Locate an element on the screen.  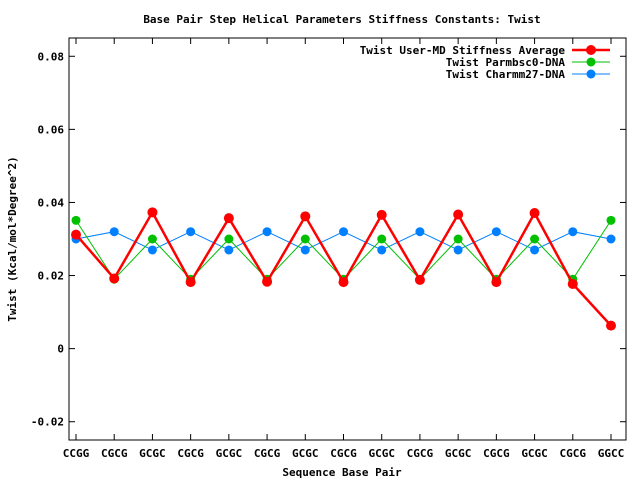
y-tick-label: 0.04 is located at coordinates (51, 202).